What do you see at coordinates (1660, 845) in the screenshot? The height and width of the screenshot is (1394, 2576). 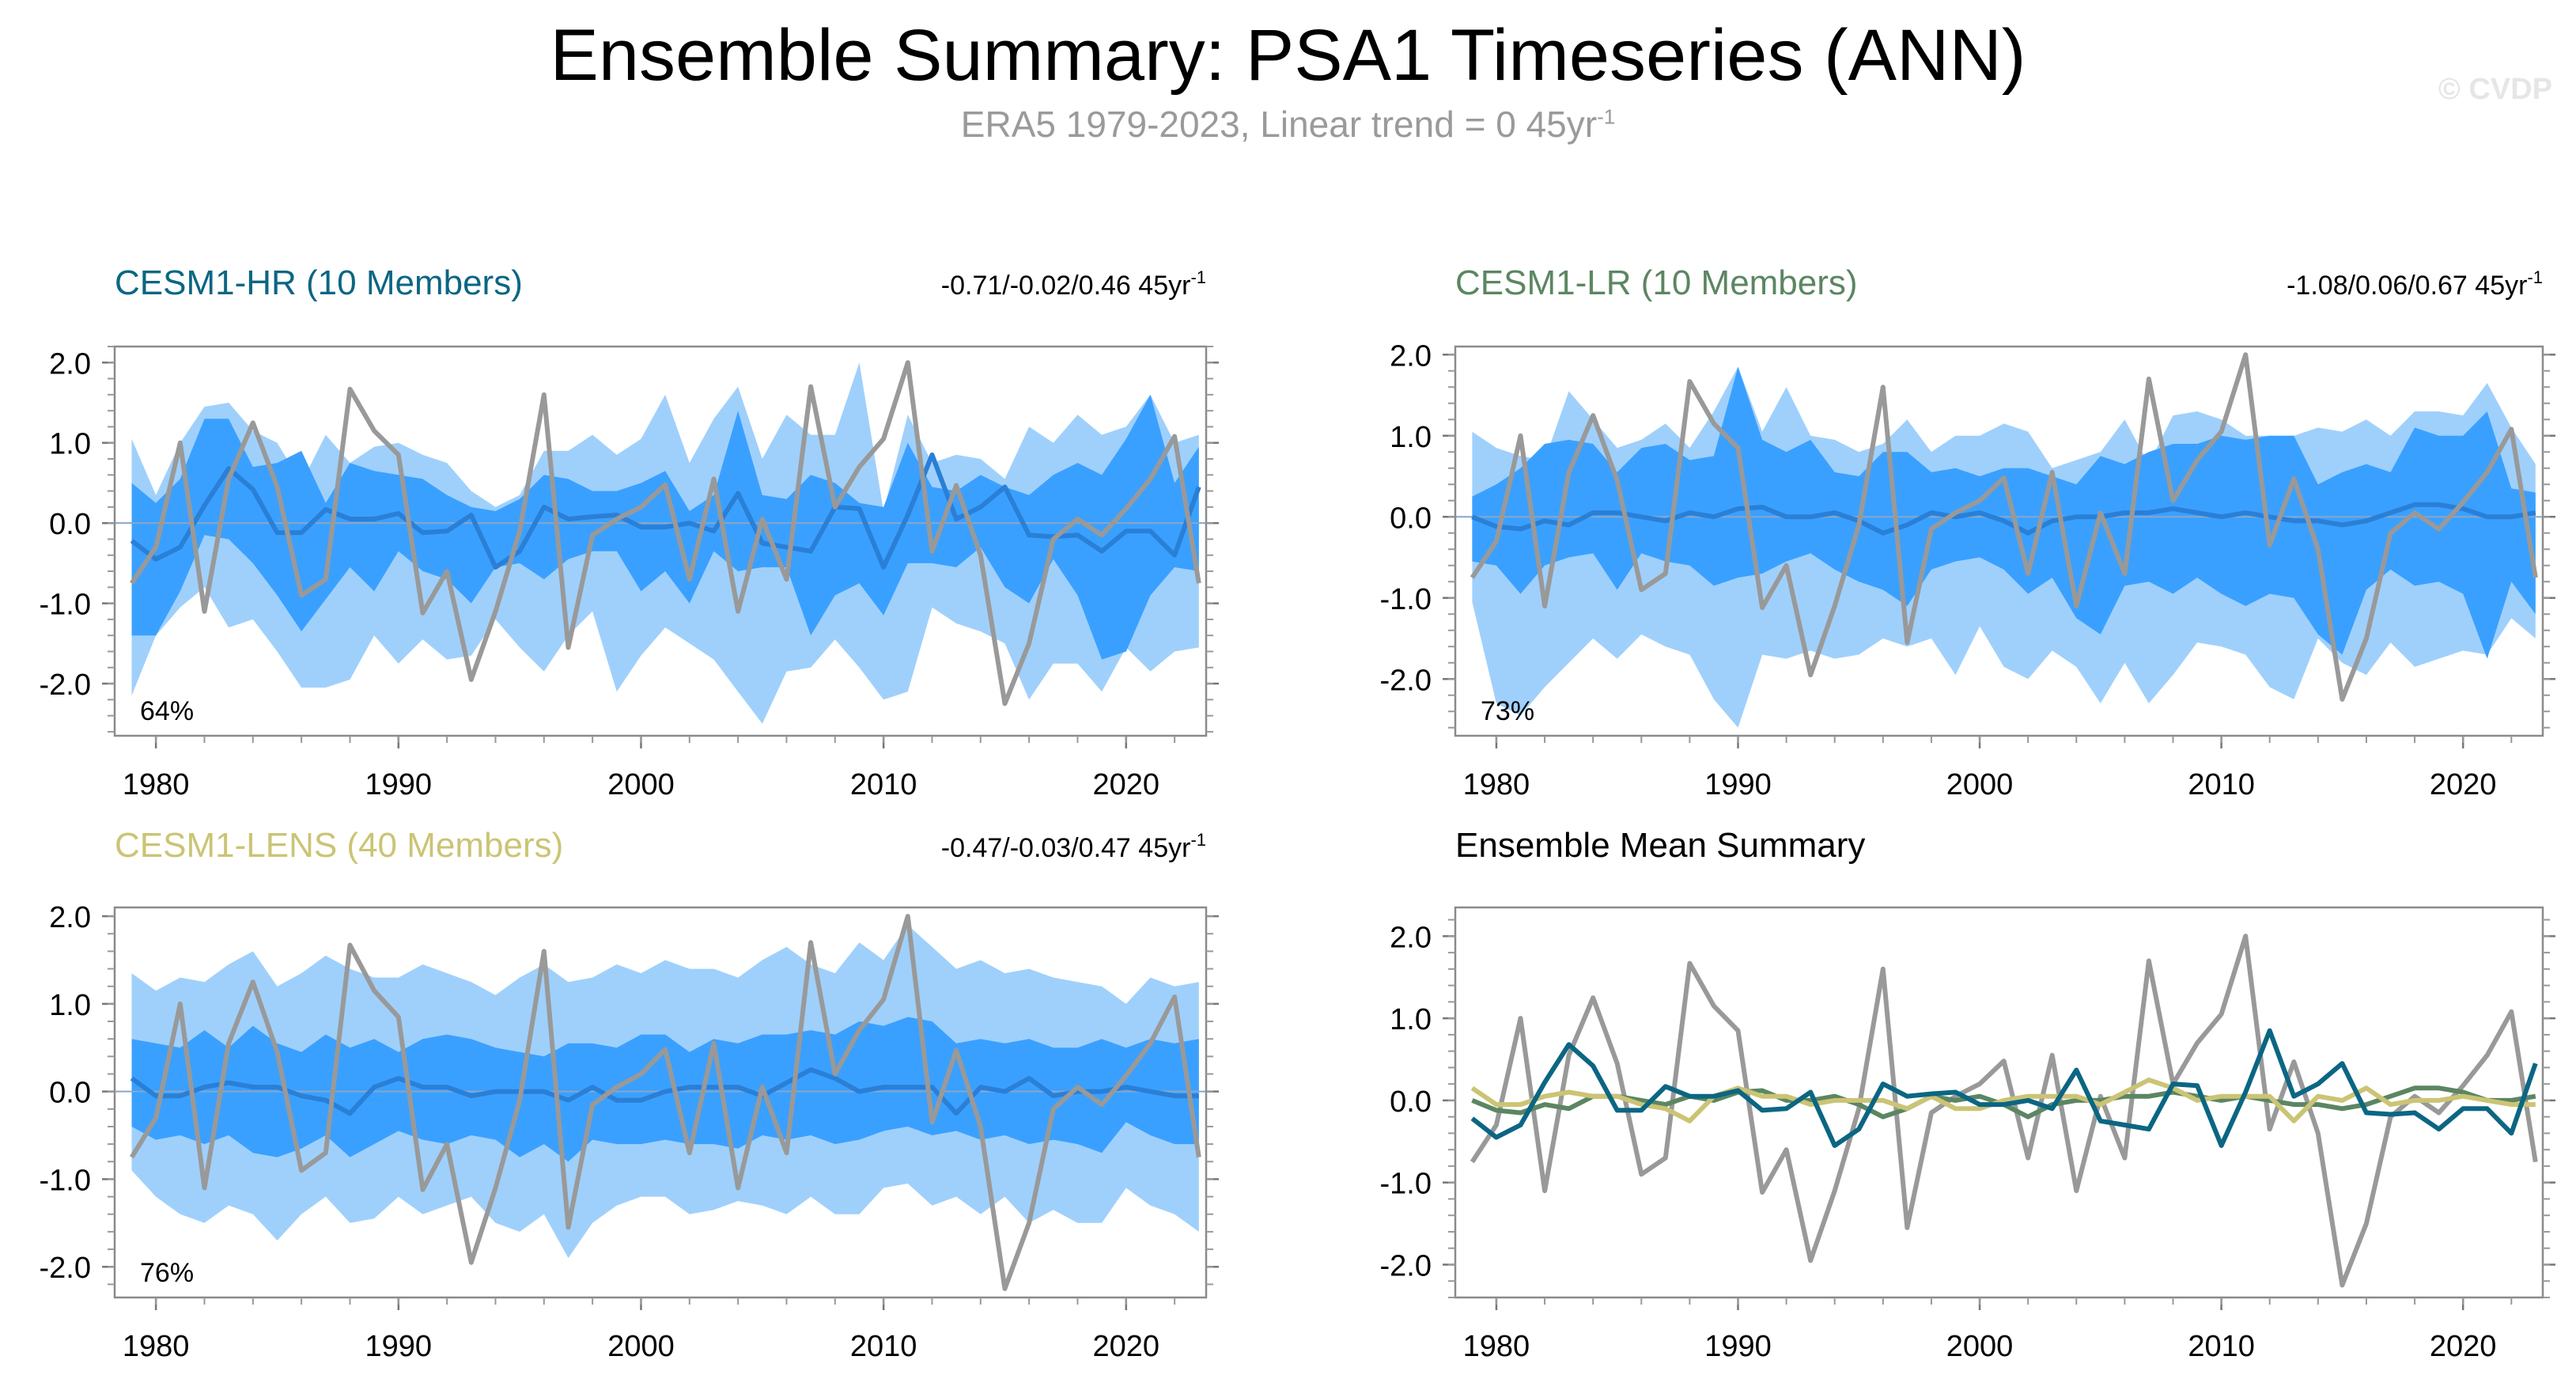 I see `panel-title: Ensemble Mean Summary` at bounding box center [1660, 845].